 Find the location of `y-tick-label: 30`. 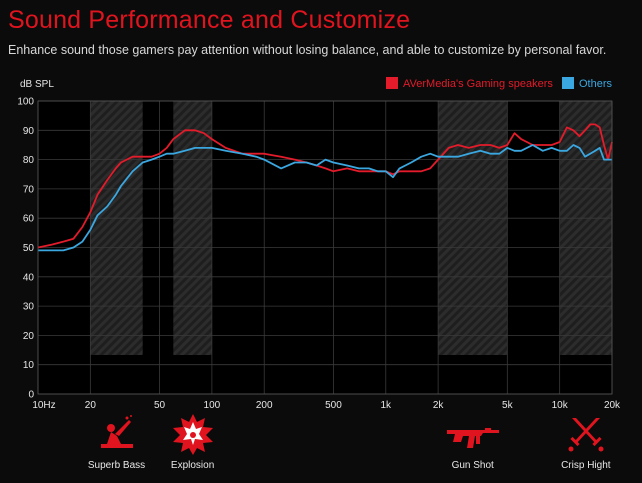

y-tick-label: 30 is located at coordinates (29, 307).